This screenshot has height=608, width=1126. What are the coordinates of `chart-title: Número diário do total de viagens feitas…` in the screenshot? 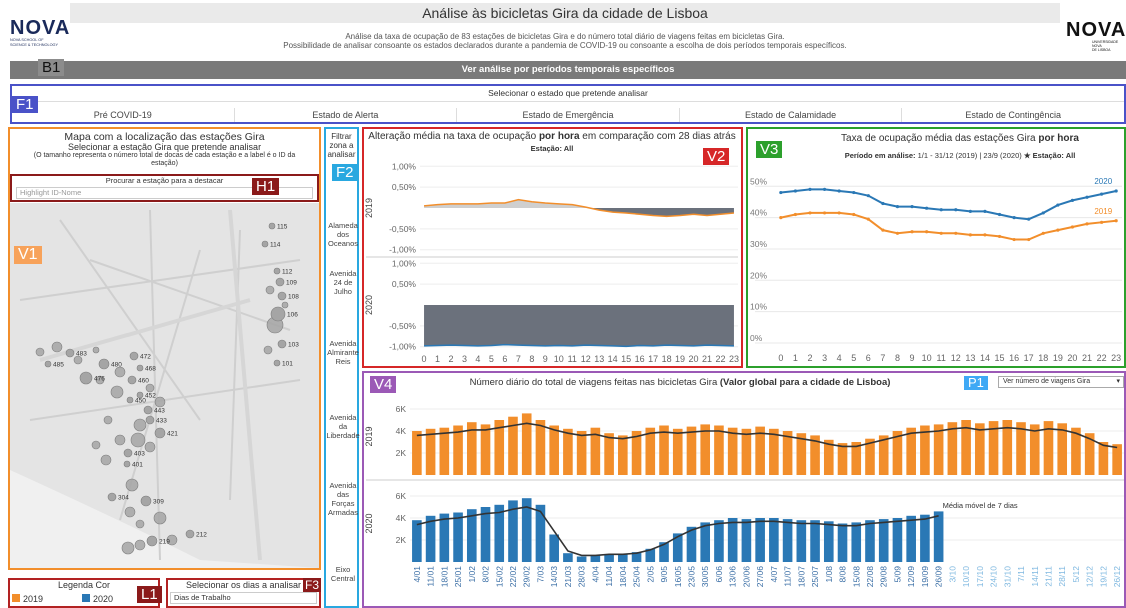 It's located at (680, 382).